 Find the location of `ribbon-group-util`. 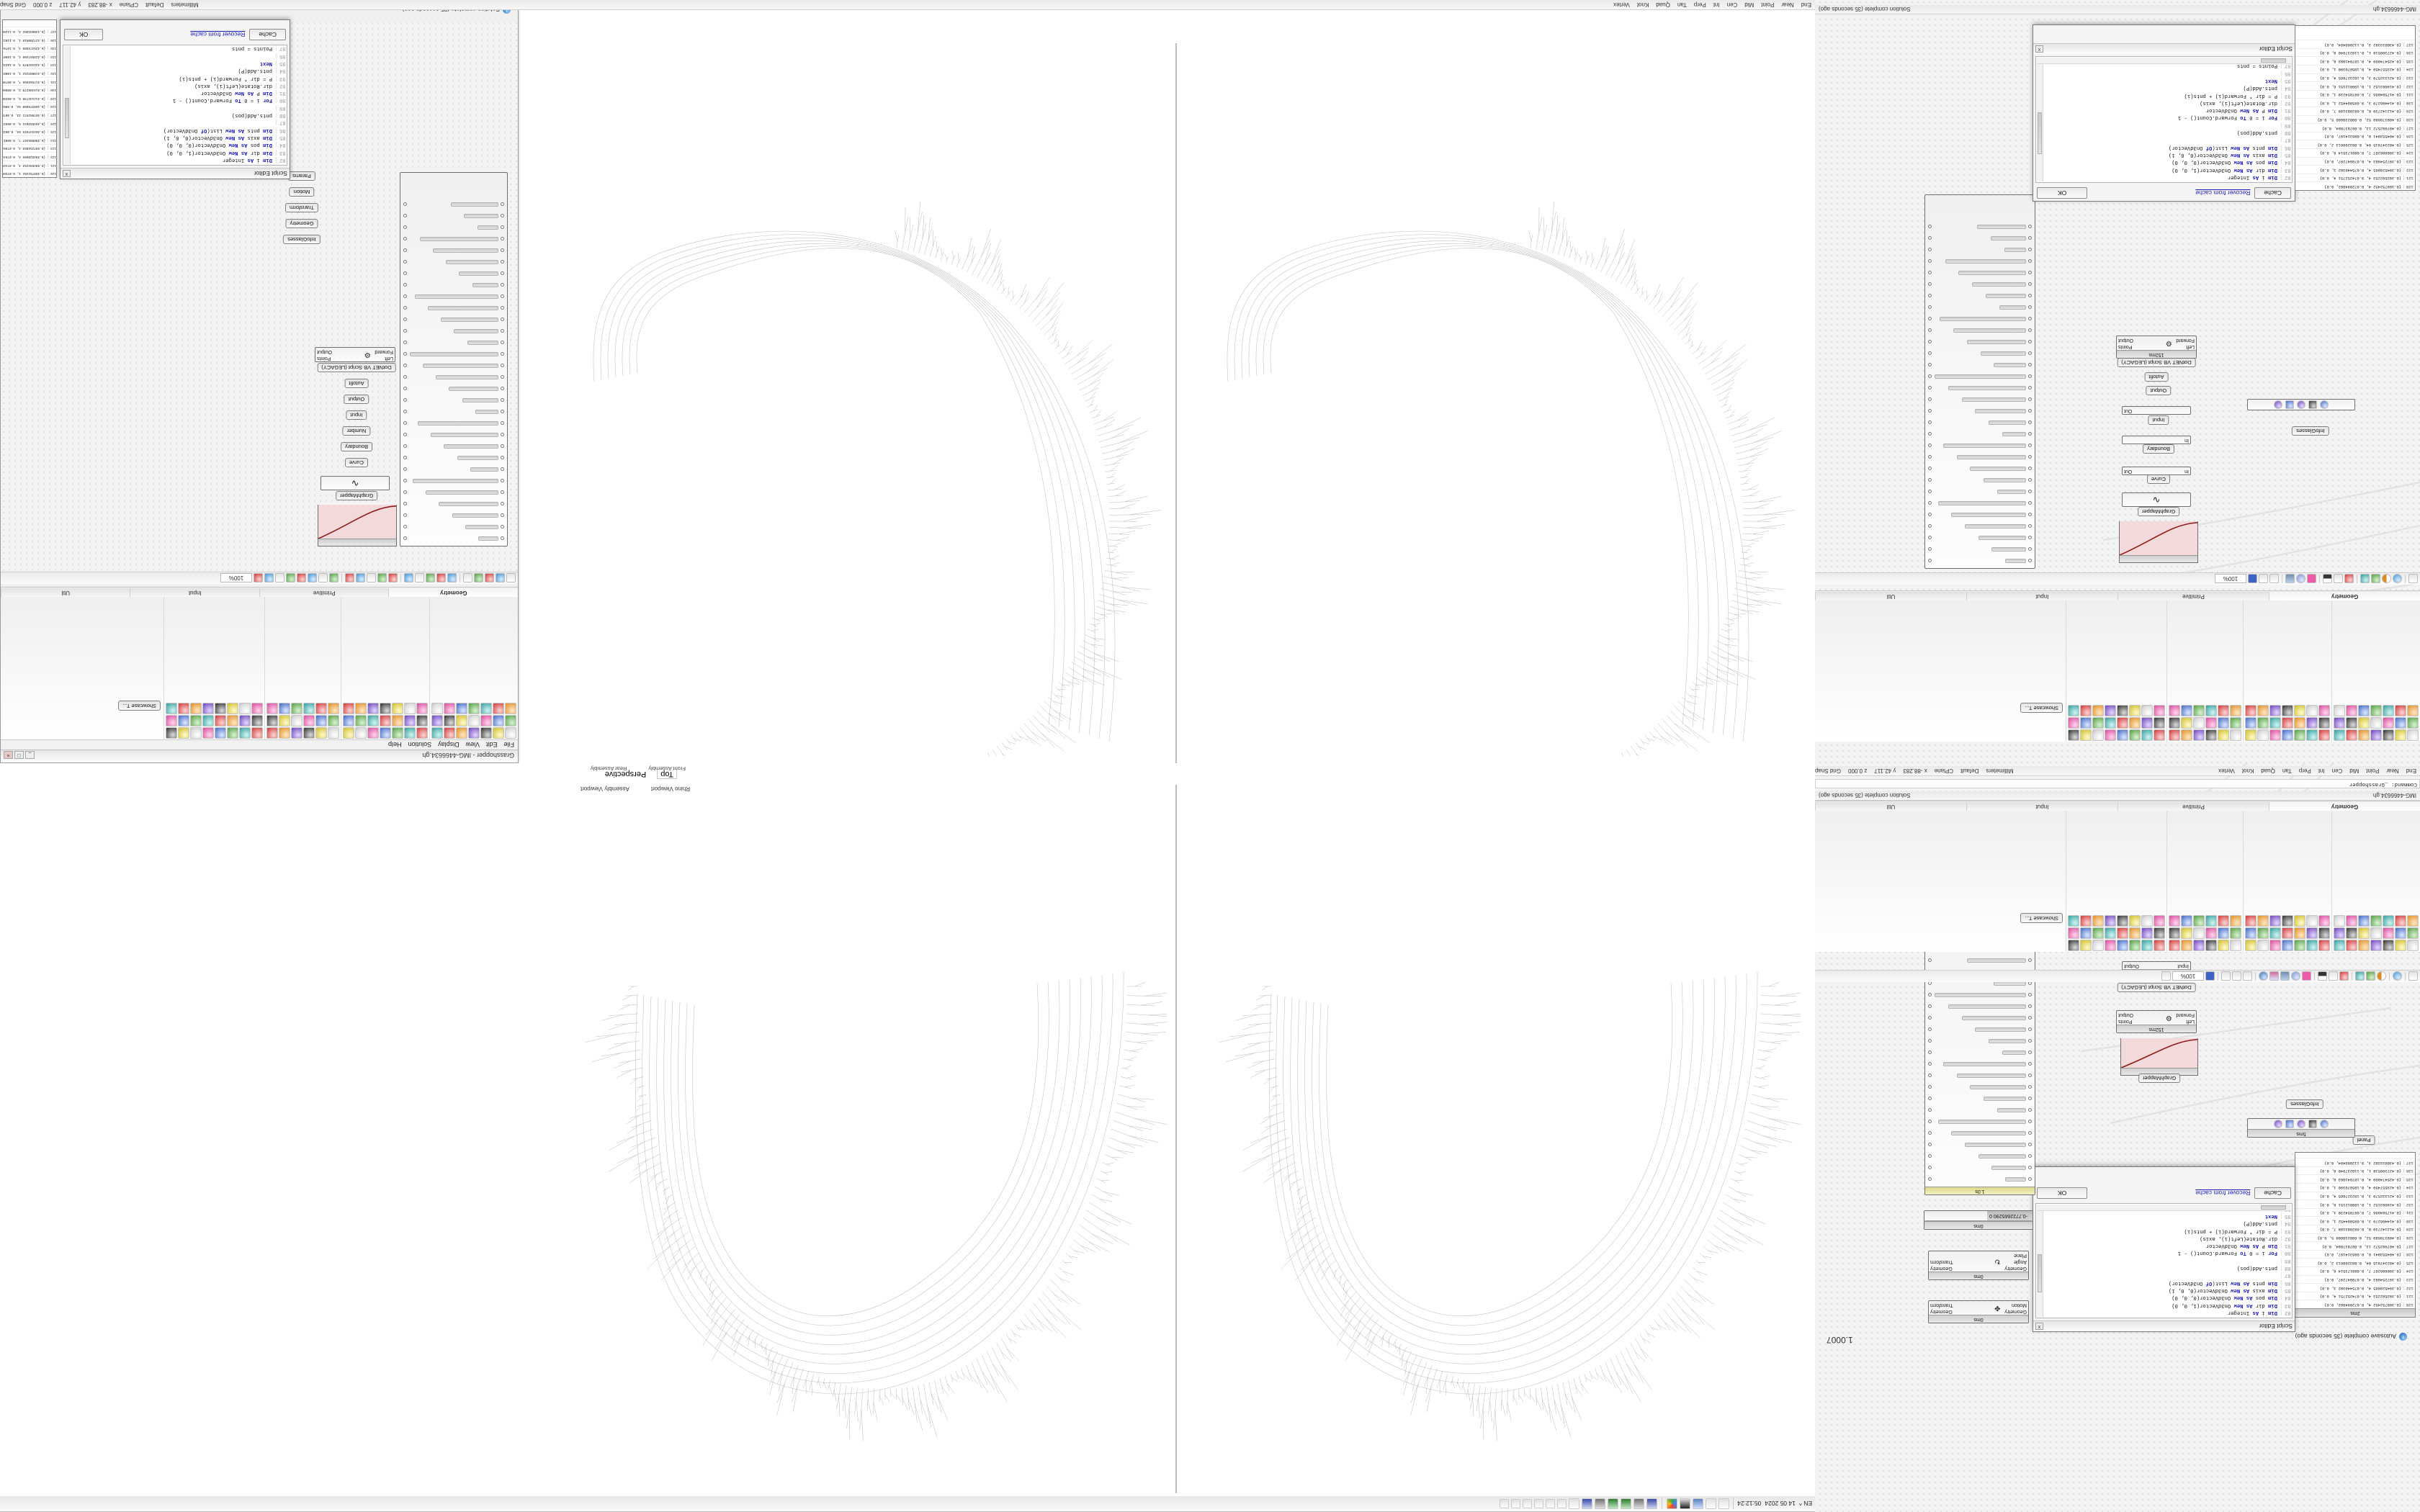

ribbon-group-util is located at coordinates (2116, 881).